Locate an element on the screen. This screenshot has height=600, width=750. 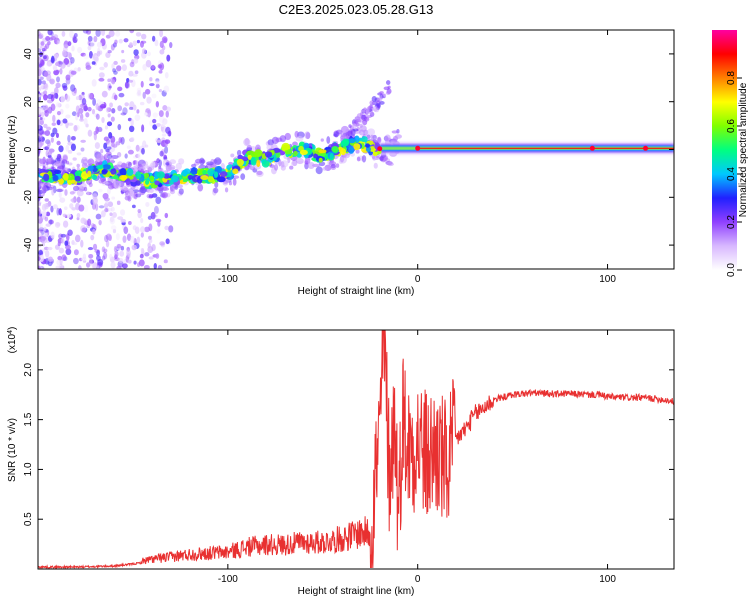
spectrogram-y-axis-label: Frequency (Hz) is located at coordinates (12, 150).